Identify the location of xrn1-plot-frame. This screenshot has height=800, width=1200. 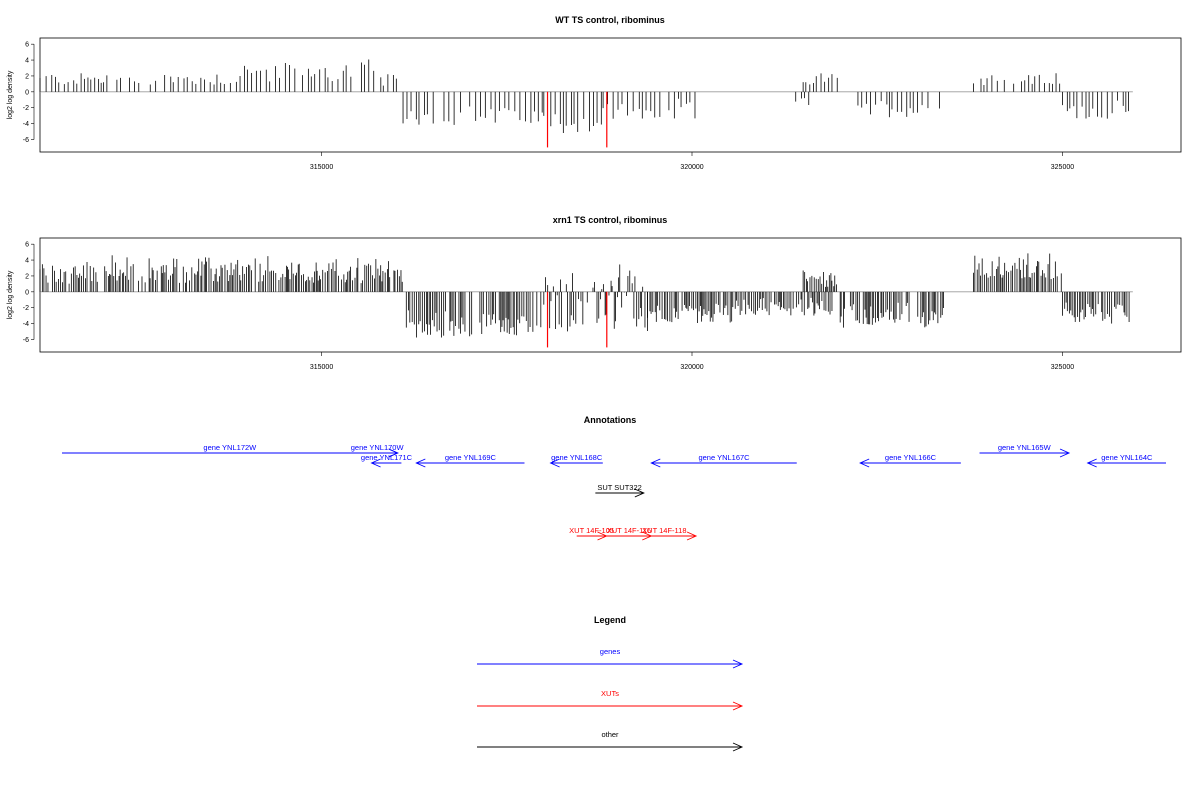
(610, 295).